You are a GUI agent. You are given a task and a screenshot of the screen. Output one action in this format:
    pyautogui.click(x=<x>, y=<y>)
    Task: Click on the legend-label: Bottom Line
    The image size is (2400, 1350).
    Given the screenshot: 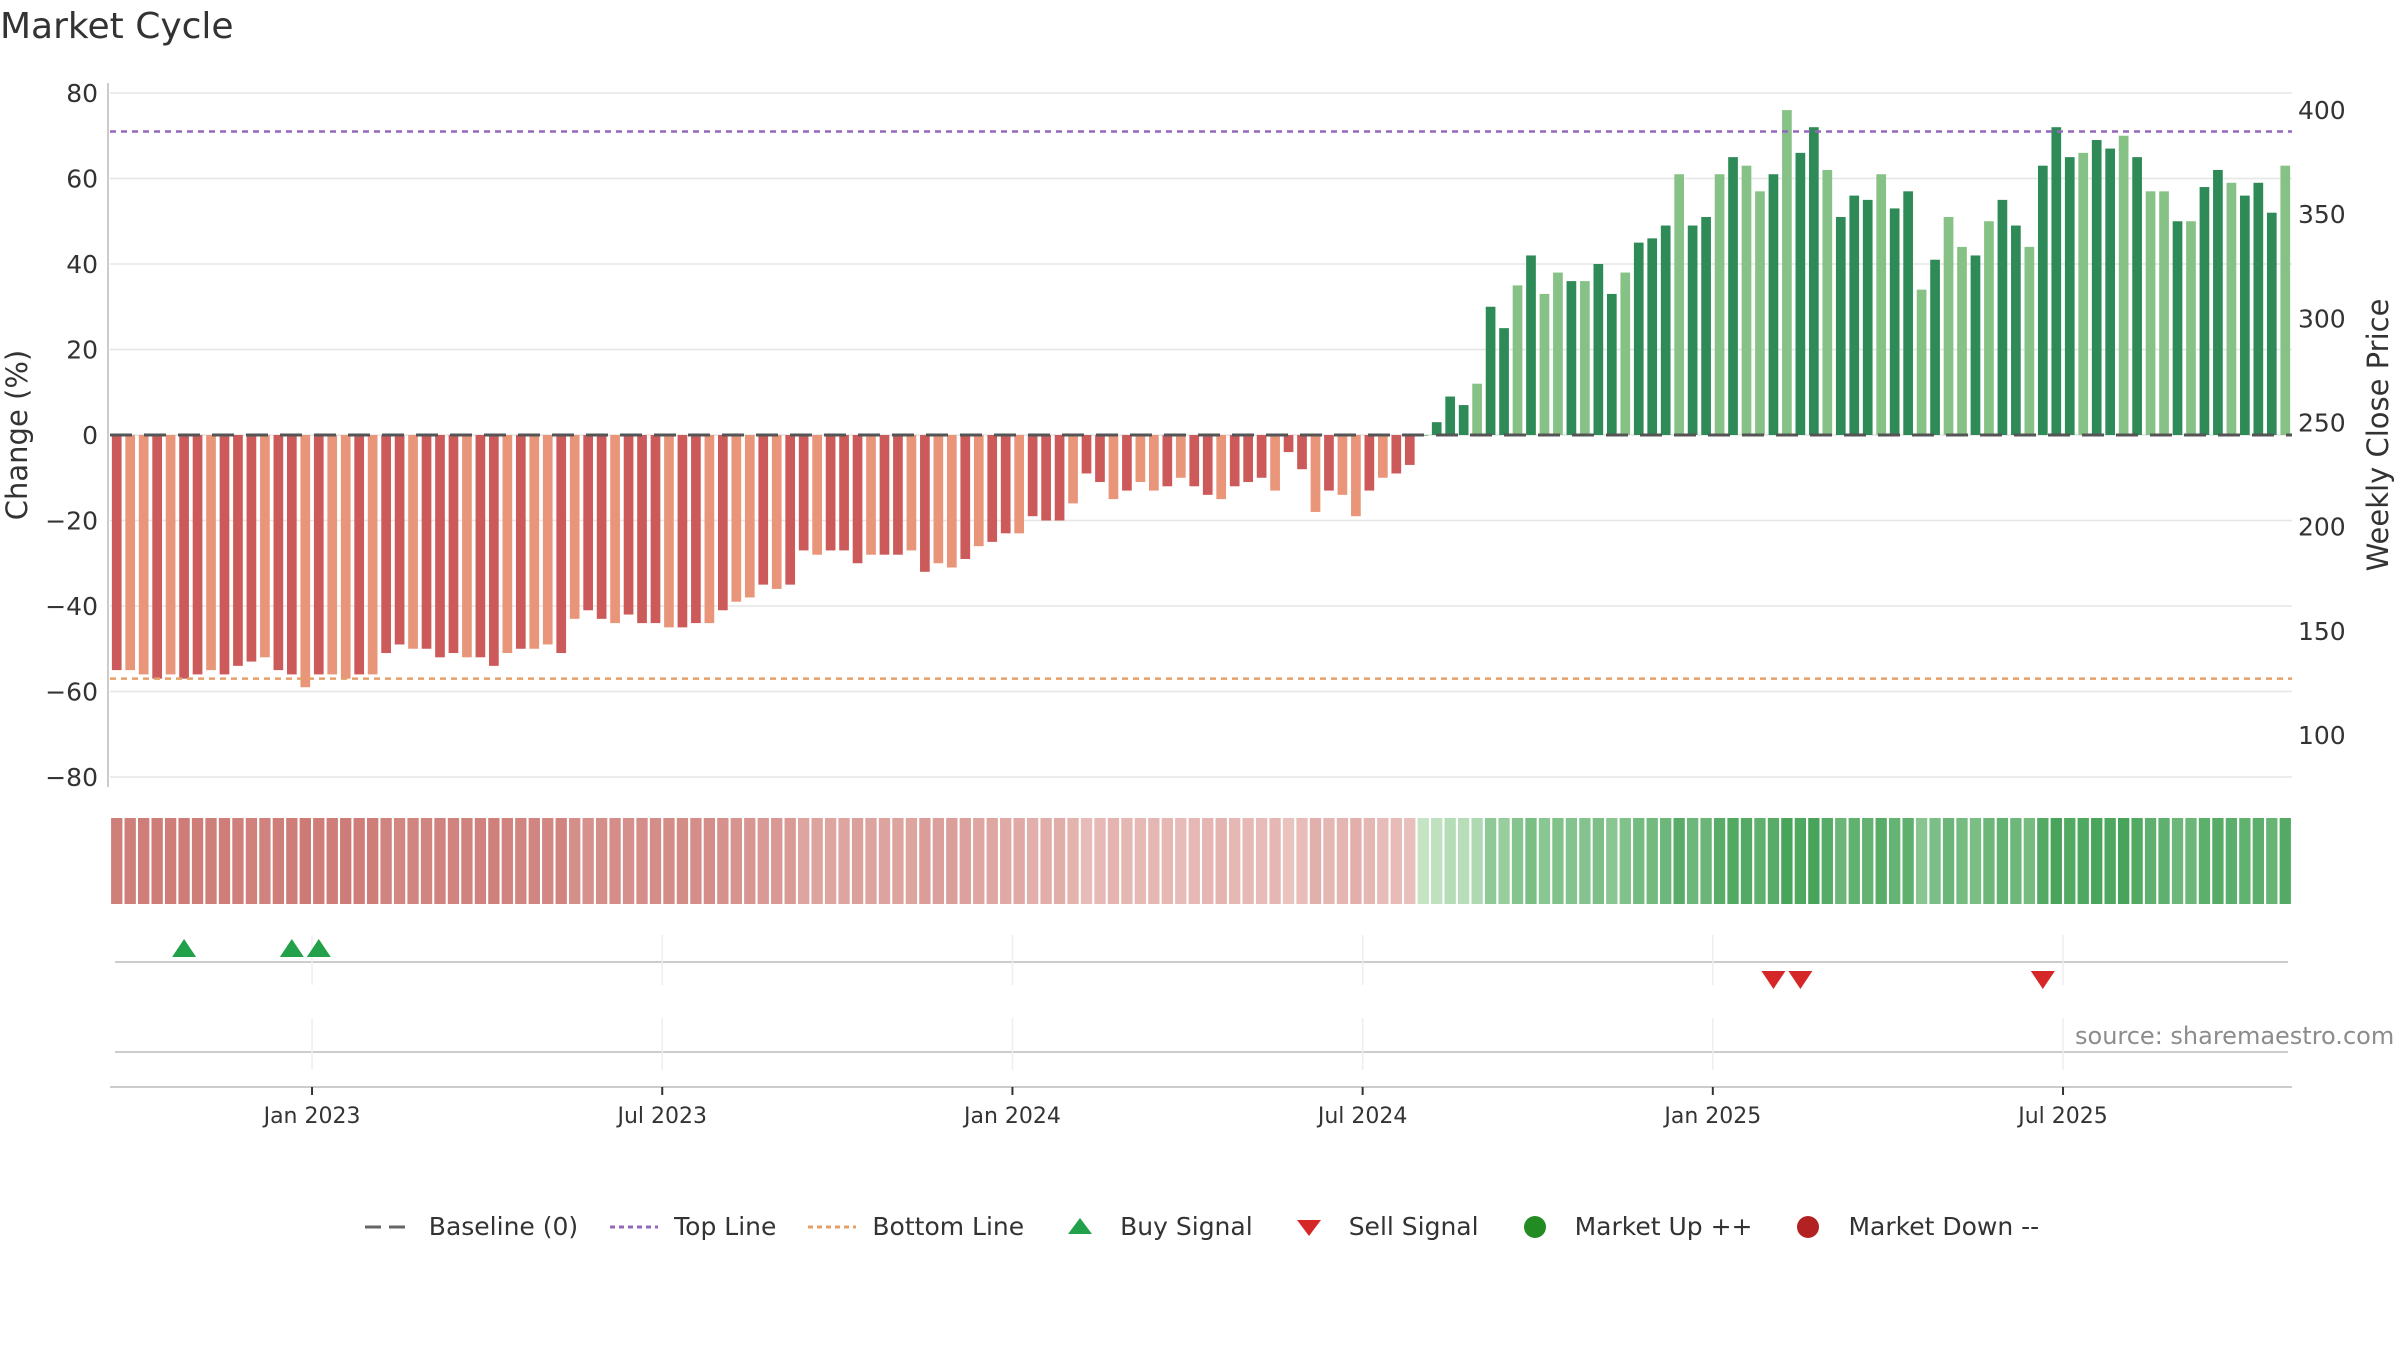 What is the action you would take?
    pyautogui.click(x=948, y=1226)
    